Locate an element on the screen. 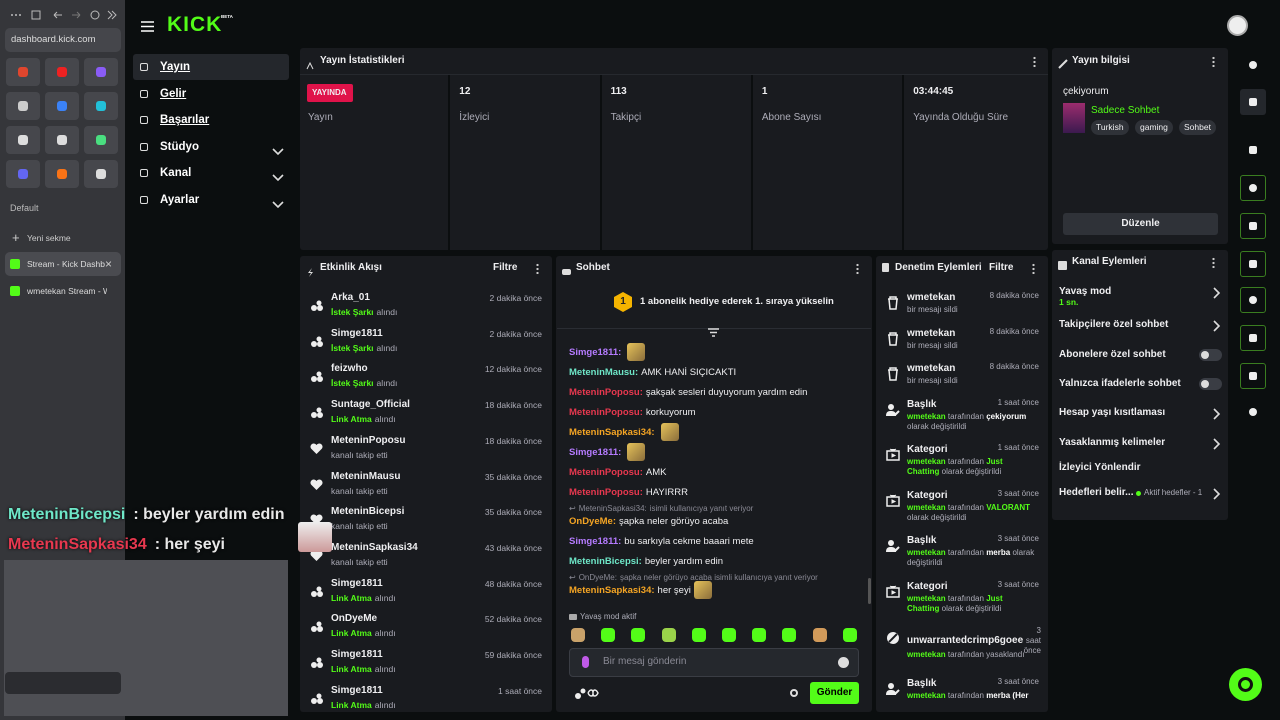 The image size is (1280, 720). tag: Turkish is located at coordinates (1110, 127).